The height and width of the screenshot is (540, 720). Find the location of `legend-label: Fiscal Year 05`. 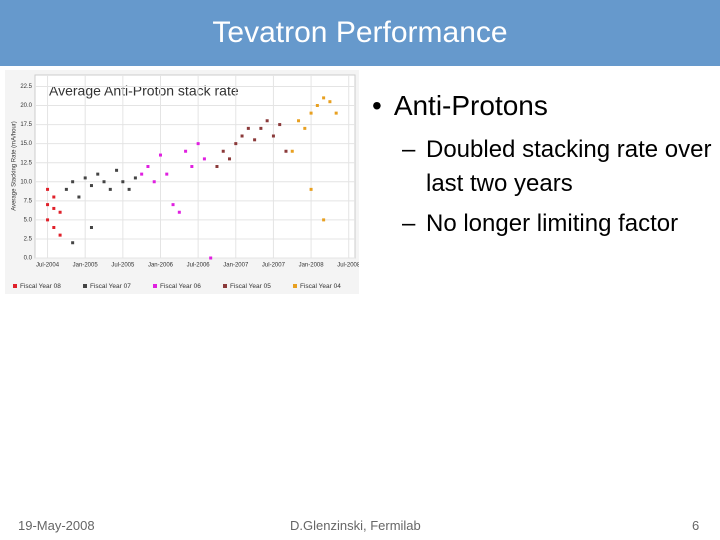

legend-label: Fiscal Year 05 is located at coordinates (250, 286).